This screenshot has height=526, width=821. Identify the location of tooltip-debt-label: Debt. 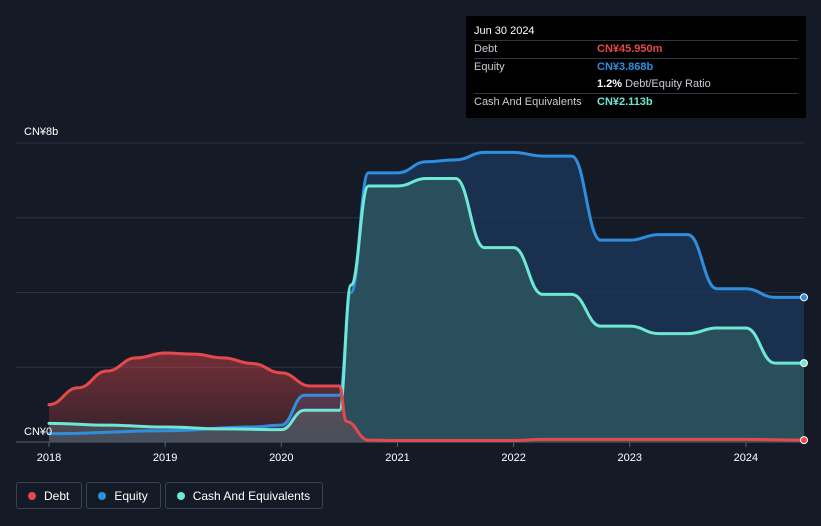
(486, 49).